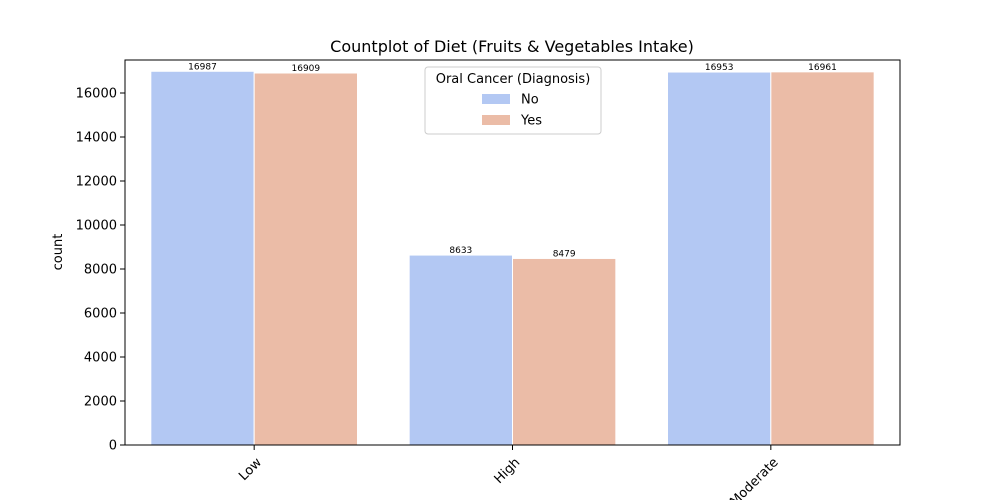  I want to click on legend-swatch-yes, so click(496, 120).